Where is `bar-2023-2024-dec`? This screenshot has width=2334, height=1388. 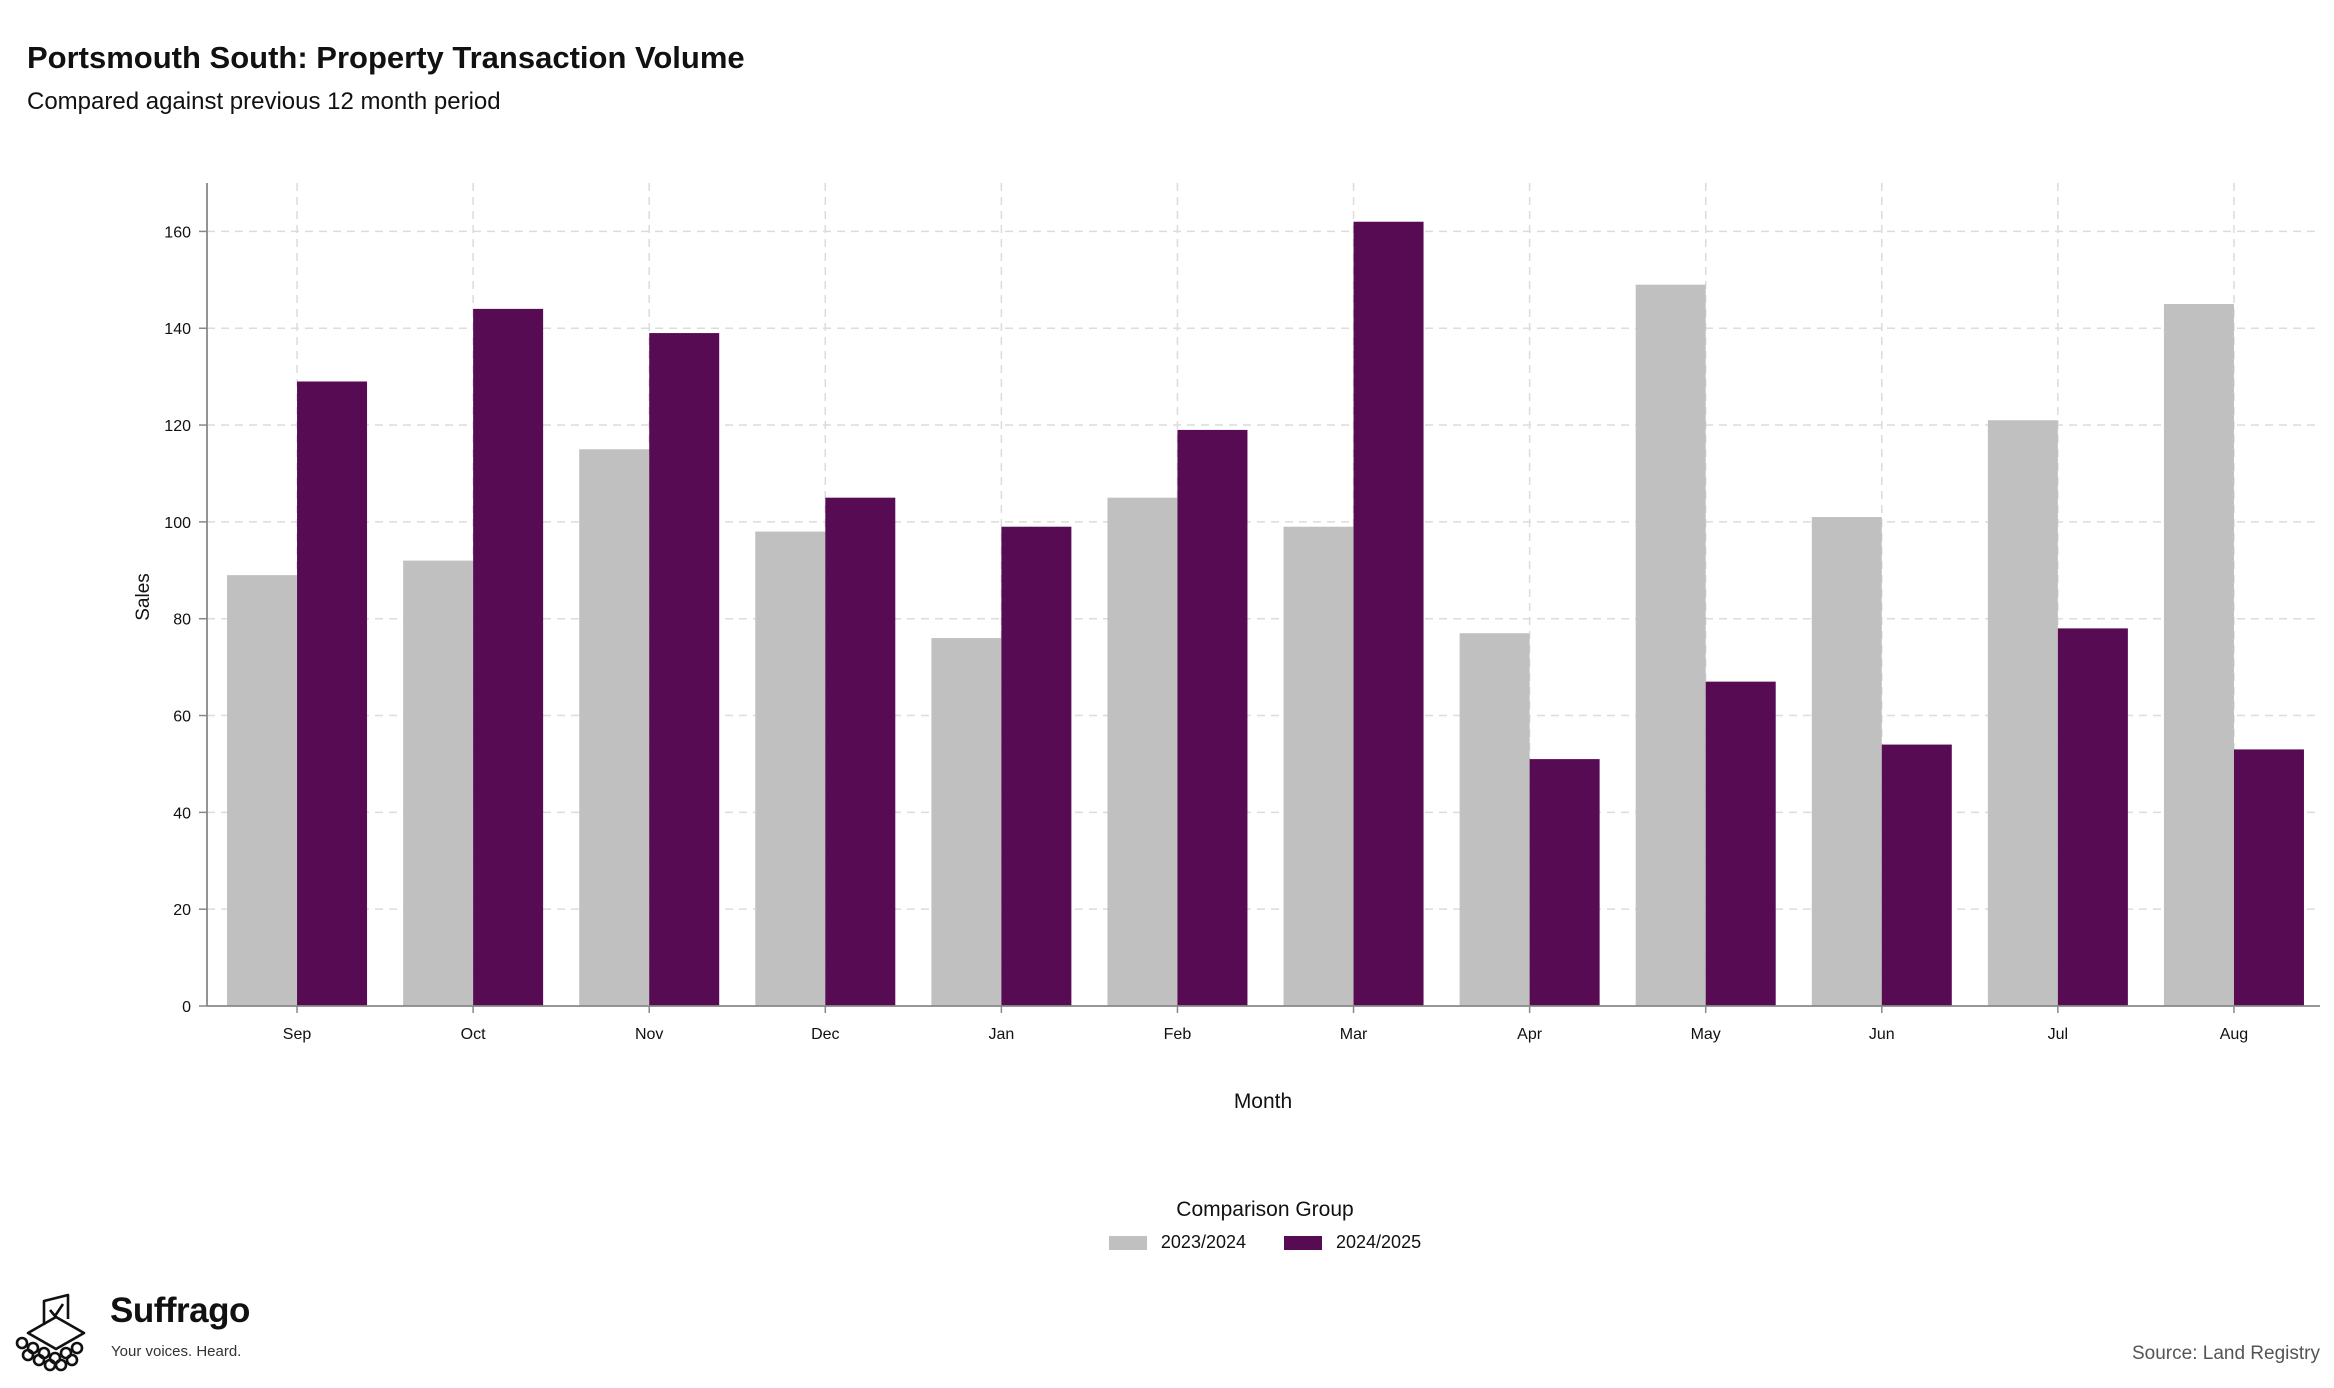
bar-2023-2024-dec is located at coordinates (790, 768).